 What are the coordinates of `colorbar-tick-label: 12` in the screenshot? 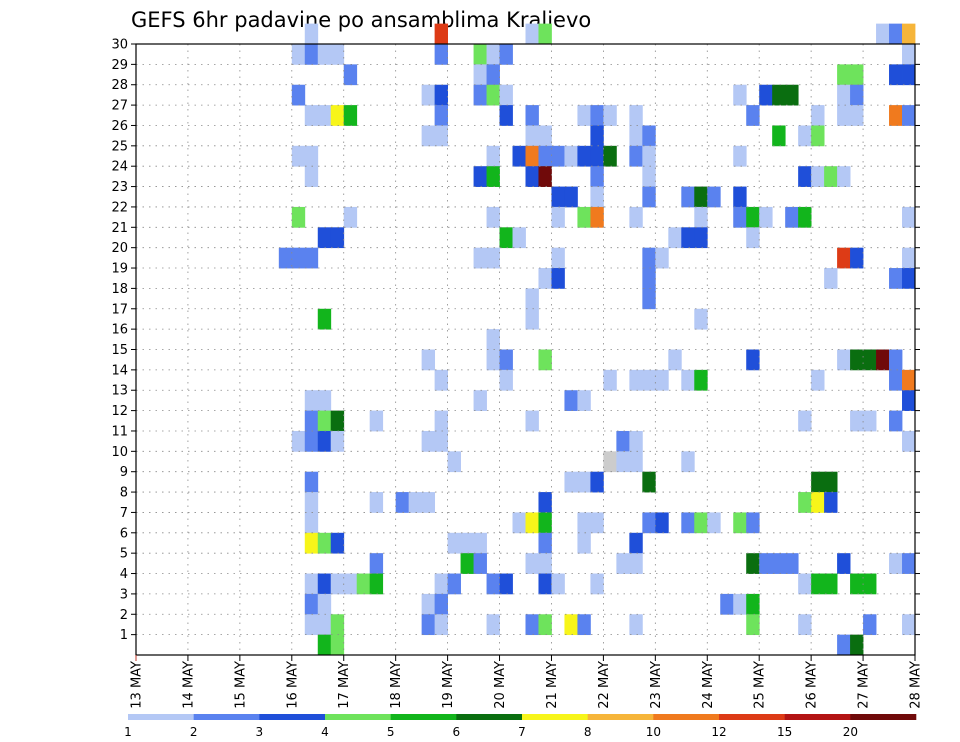 It's located at (718, 732).